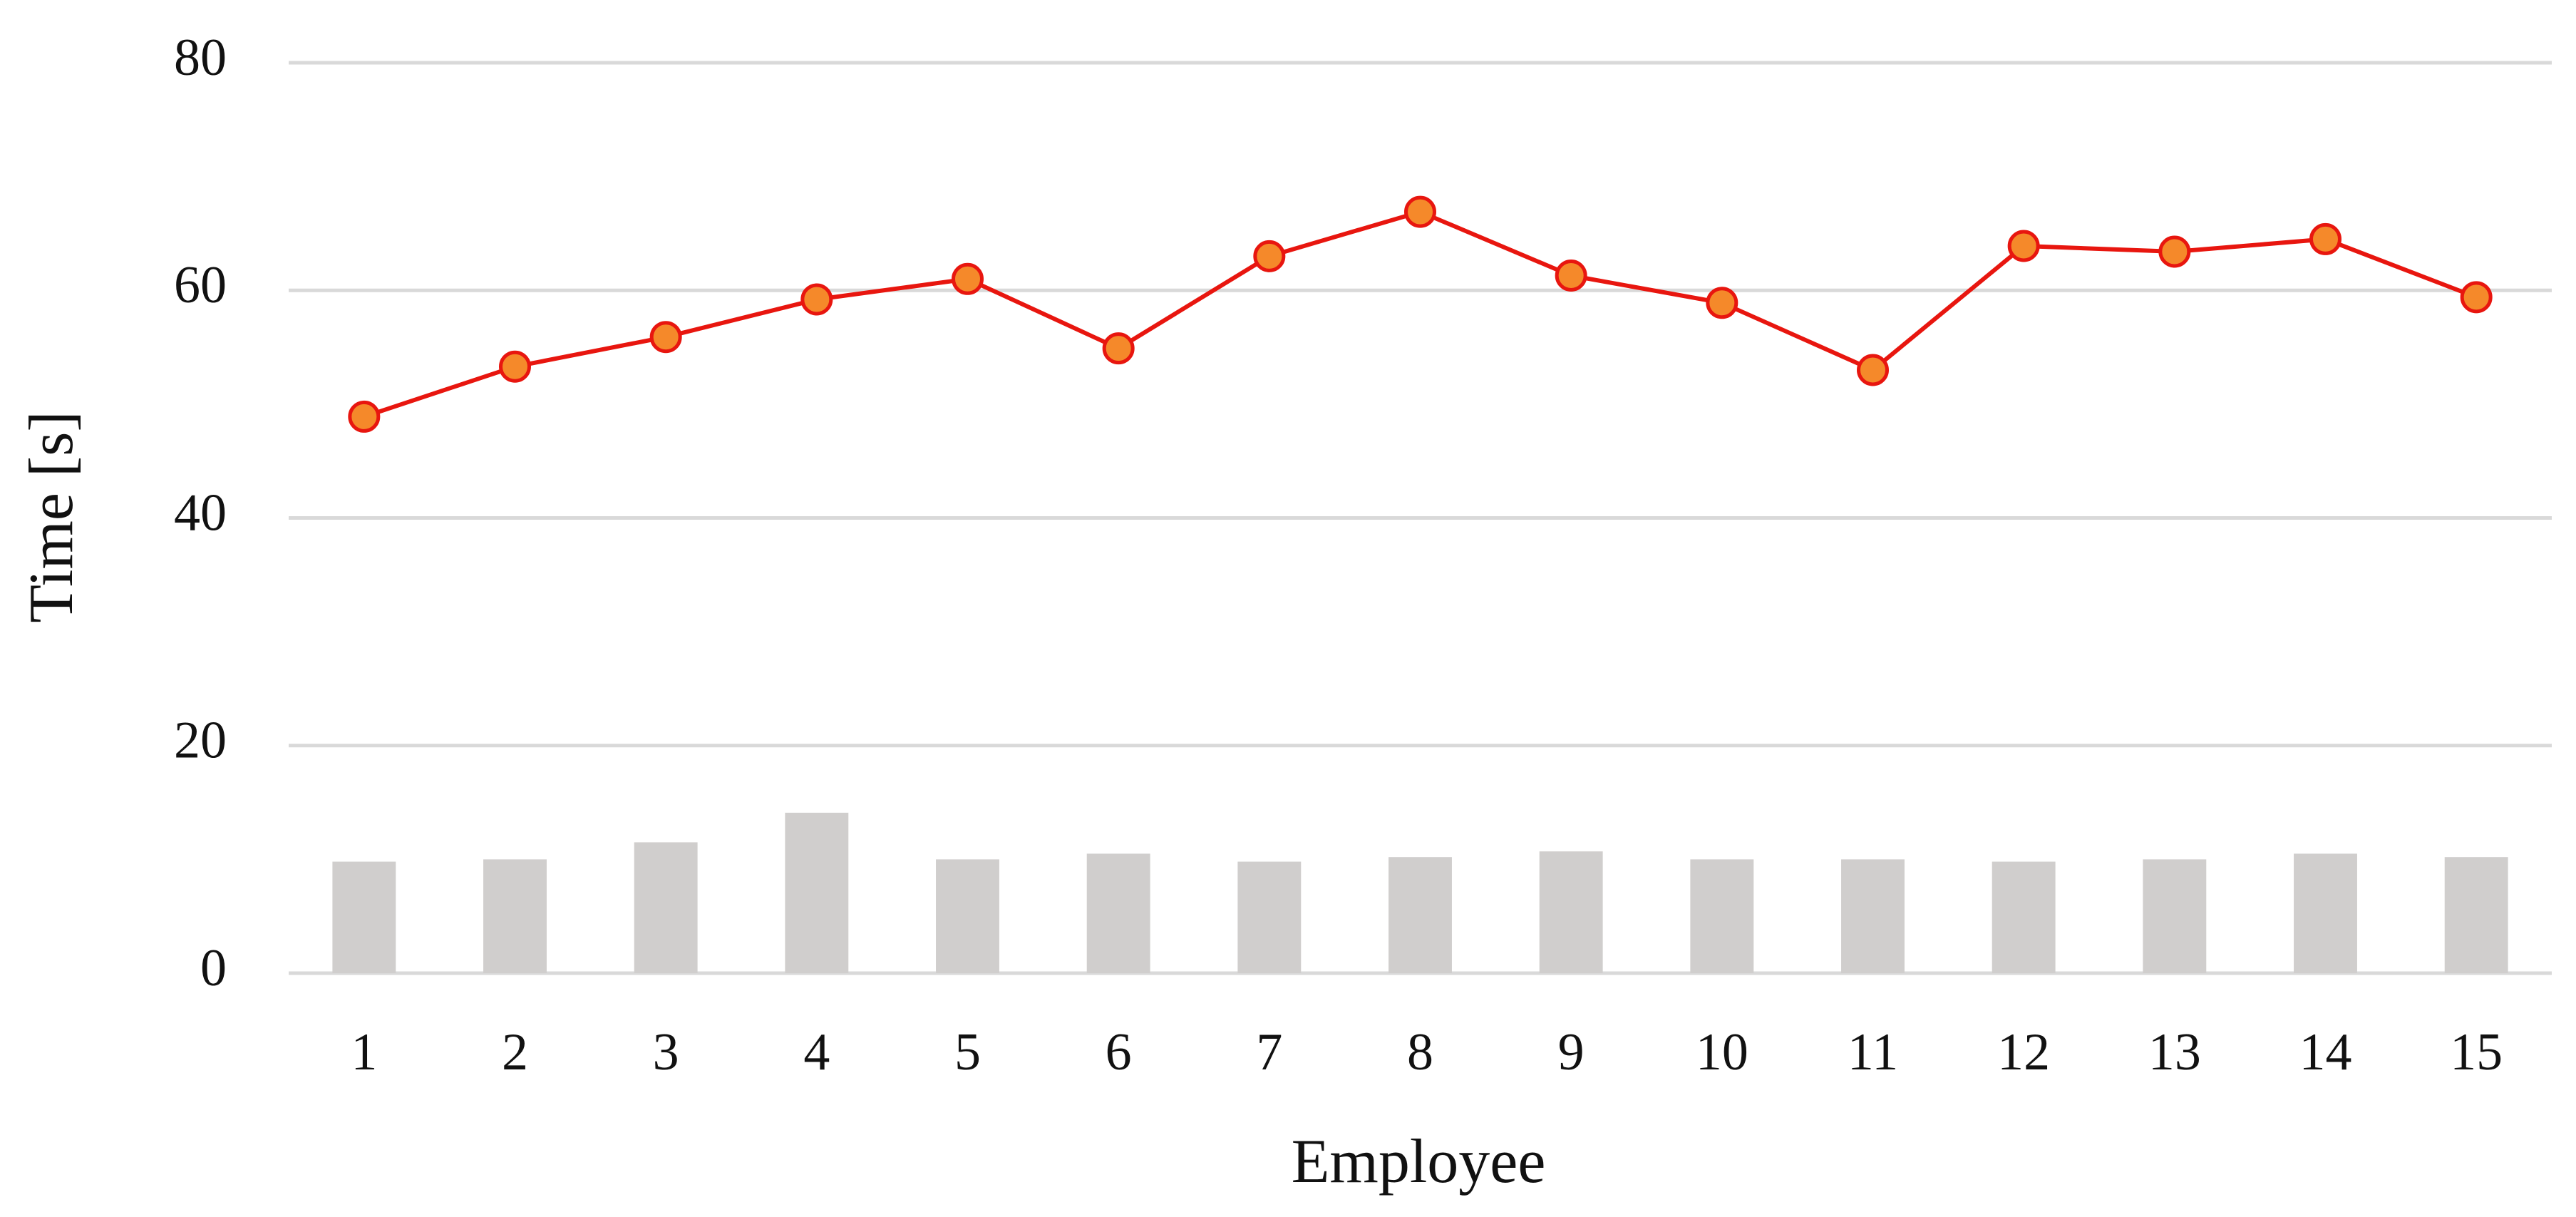  Describe the element at coordinates (213, 968) in the screenshot. I see `y-tick-label: 0` at that location.